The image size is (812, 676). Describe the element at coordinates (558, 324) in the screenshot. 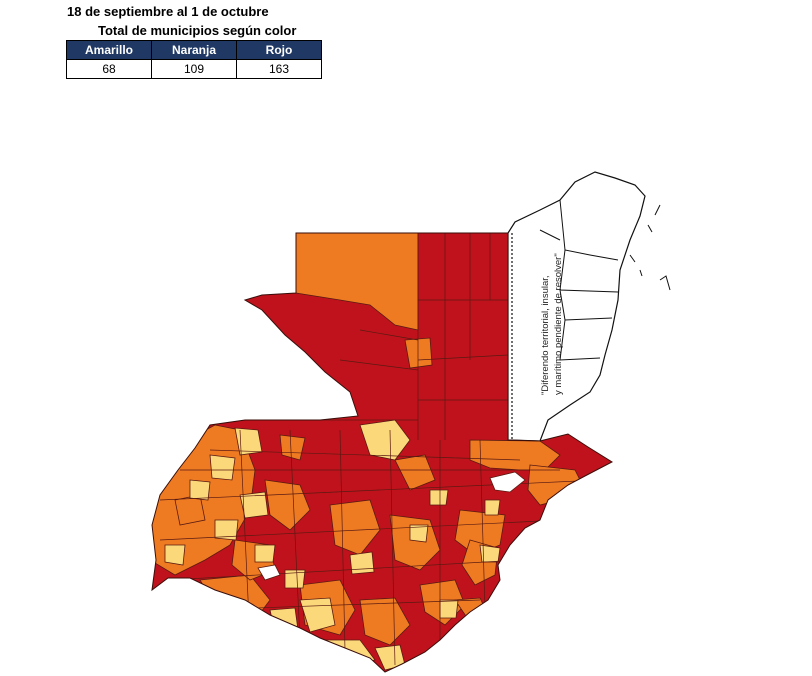

I see `annotation-line-2: y marítimo pendiente de resolver"` at that location.